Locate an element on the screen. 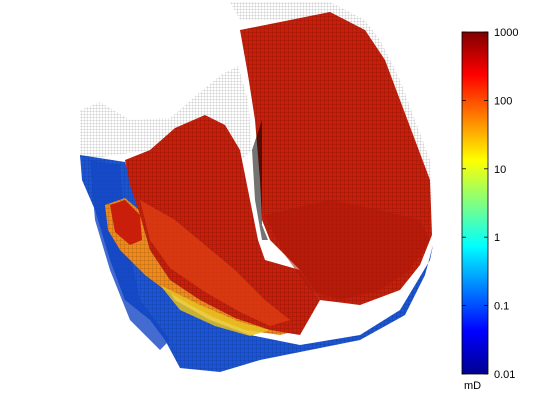 The image size is (560, 420). colorbar-unit-label: mD is located at coordinates (472, 386).